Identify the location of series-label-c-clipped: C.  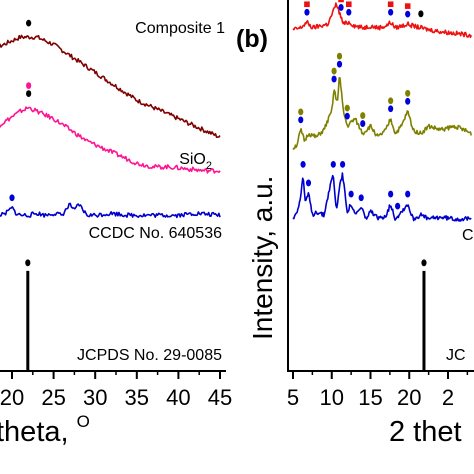
(468, 235).